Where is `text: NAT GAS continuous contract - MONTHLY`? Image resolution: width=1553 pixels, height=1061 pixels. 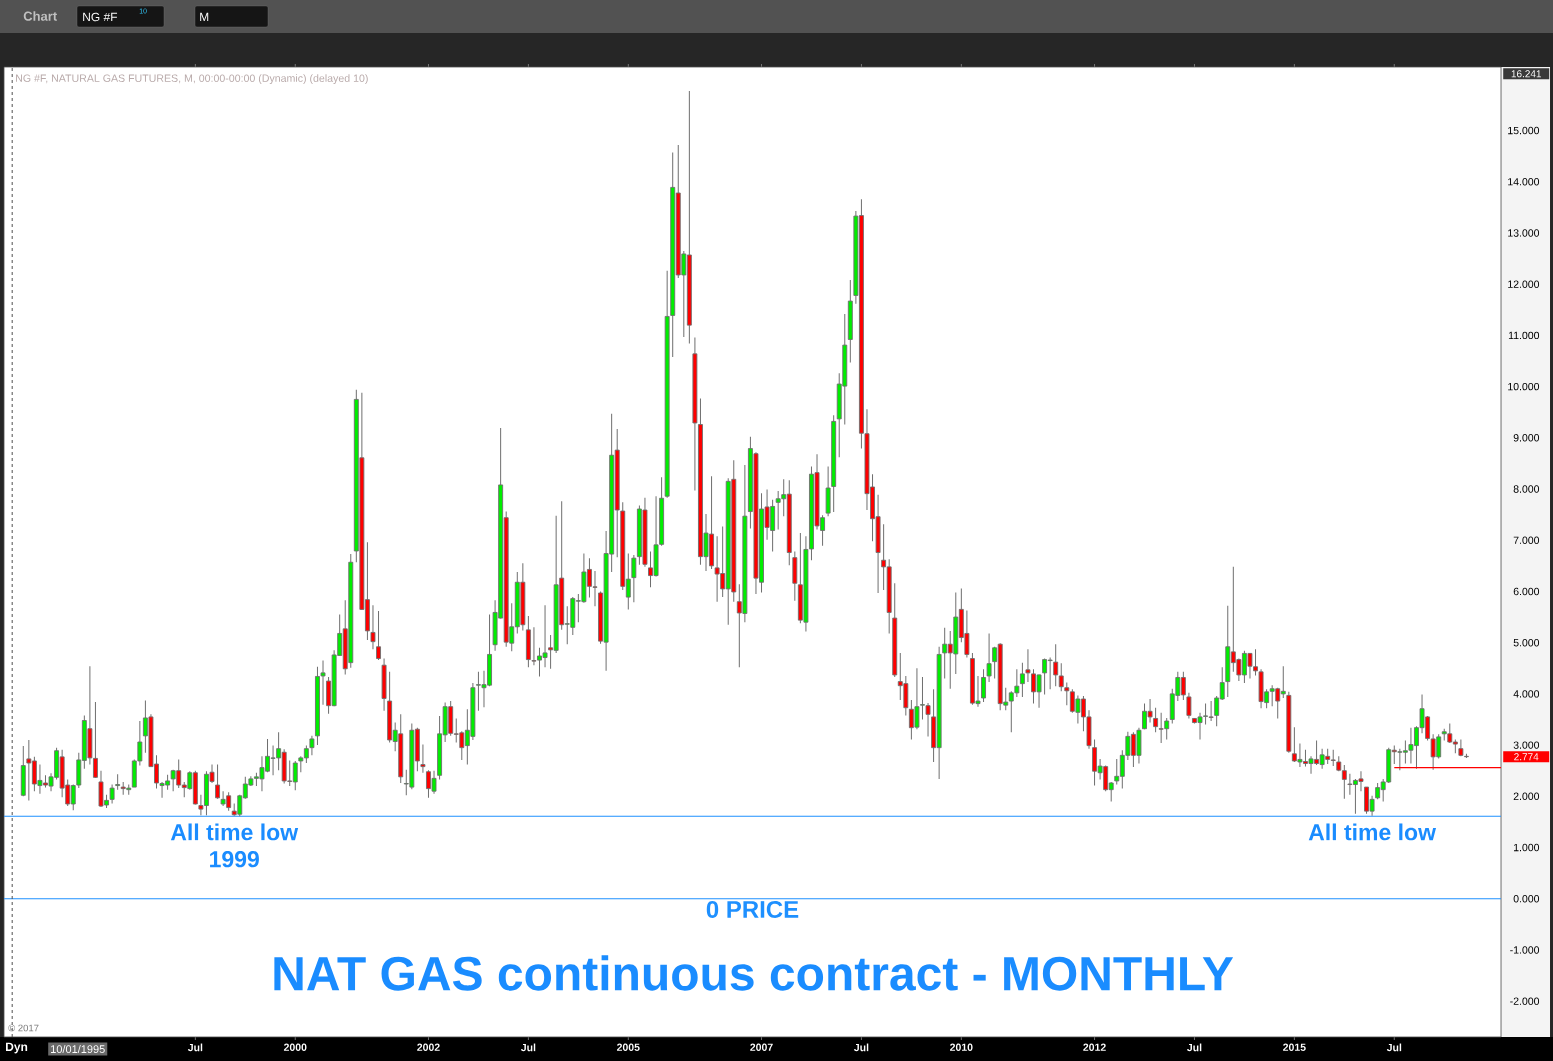
text: NAT GAS continuous contract - MONTHLY is located at coordinates (754, 973).